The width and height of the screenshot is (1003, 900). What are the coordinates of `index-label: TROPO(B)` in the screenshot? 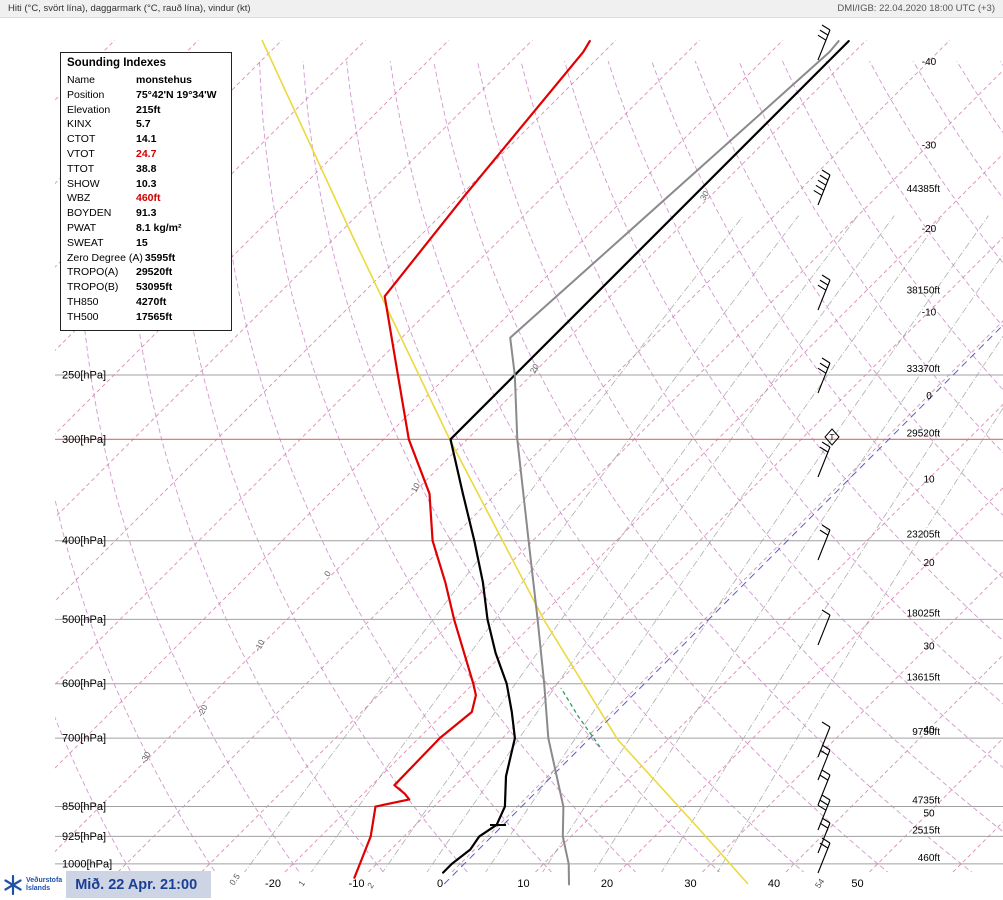 It's located at (93, 287).